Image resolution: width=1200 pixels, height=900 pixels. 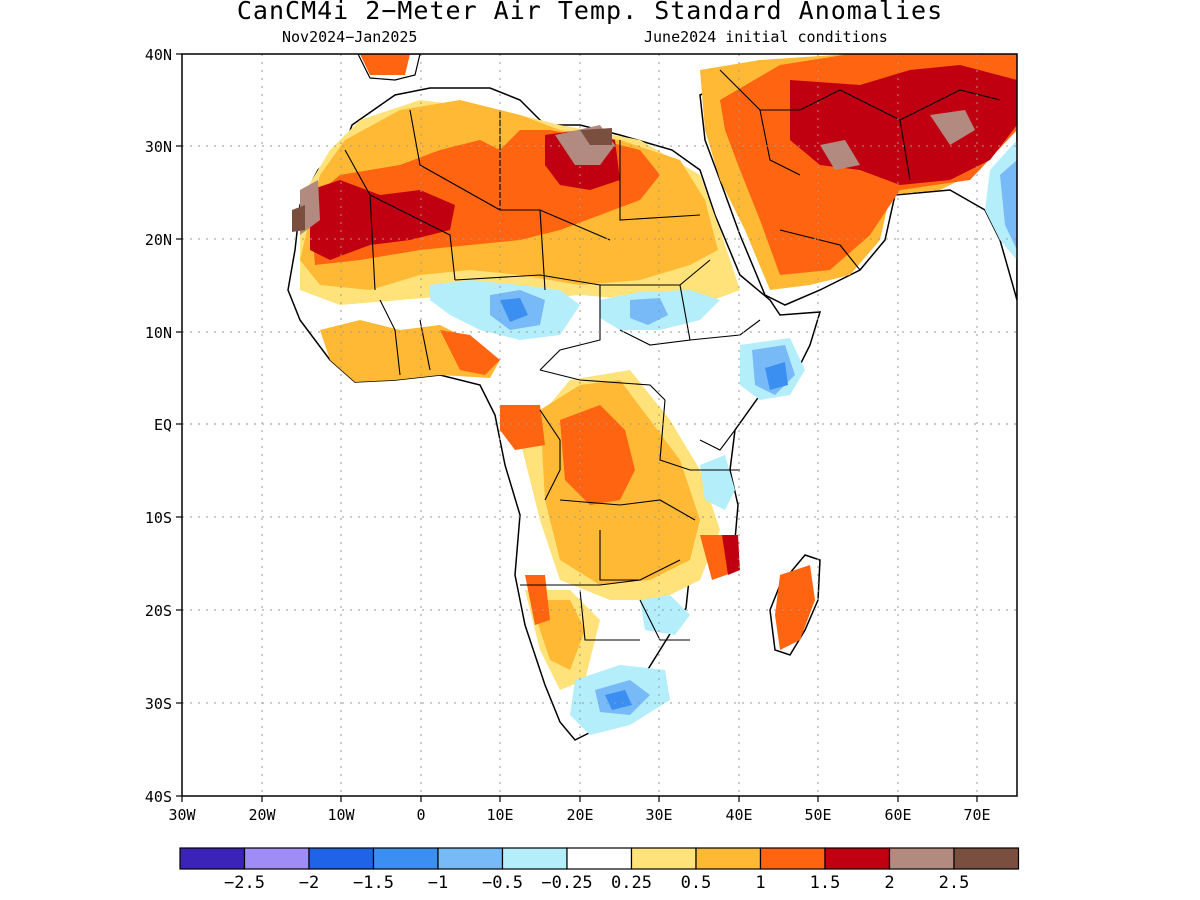 I want to click on colorbar-label: −0.5, so click(x=502, y=883).